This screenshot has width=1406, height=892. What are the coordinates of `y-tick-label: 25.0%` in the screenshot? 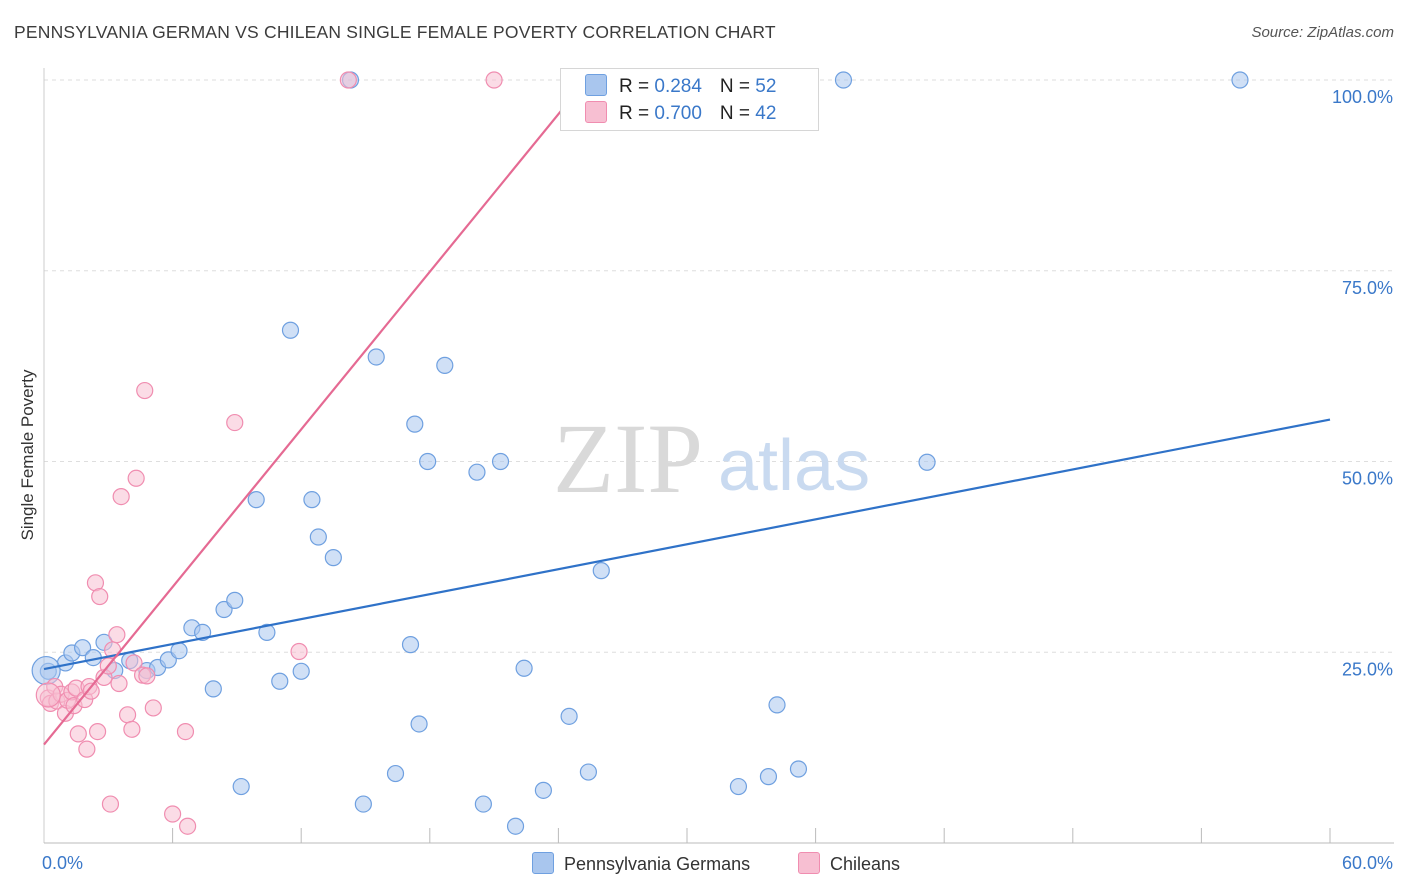 It's located at (1367, 669).